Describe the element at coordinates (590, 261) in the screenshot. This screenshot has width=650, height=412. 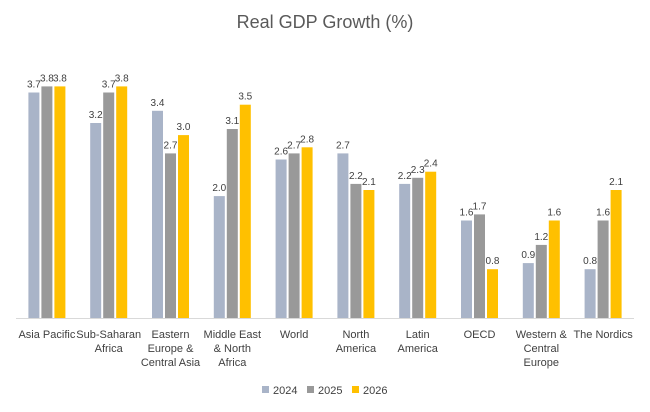
I see `value-label-2024-9: 0.8` at that location.